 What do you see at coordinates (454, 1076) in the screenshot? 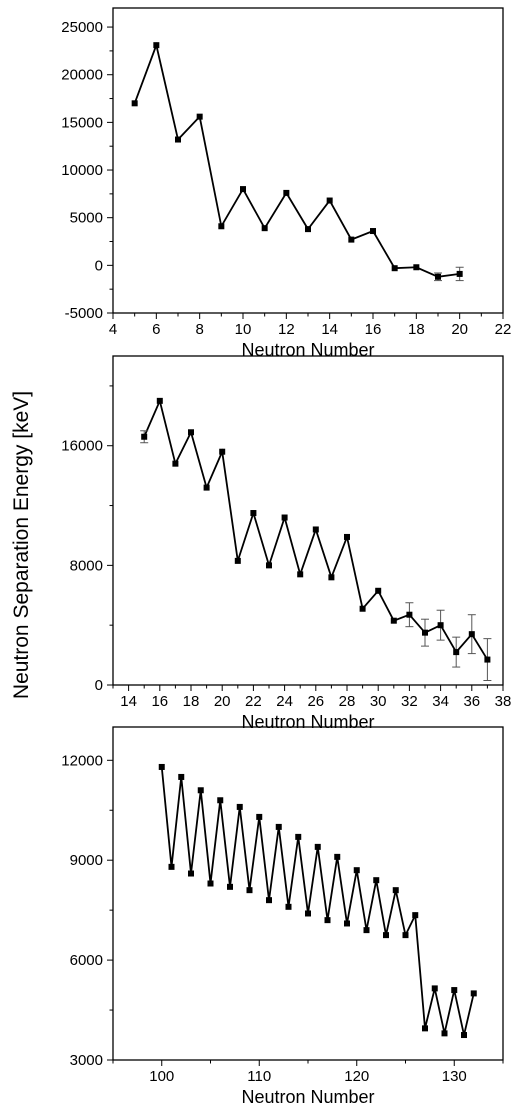
I see `x-tick-label: 130` at bounding box center [454, 1076].